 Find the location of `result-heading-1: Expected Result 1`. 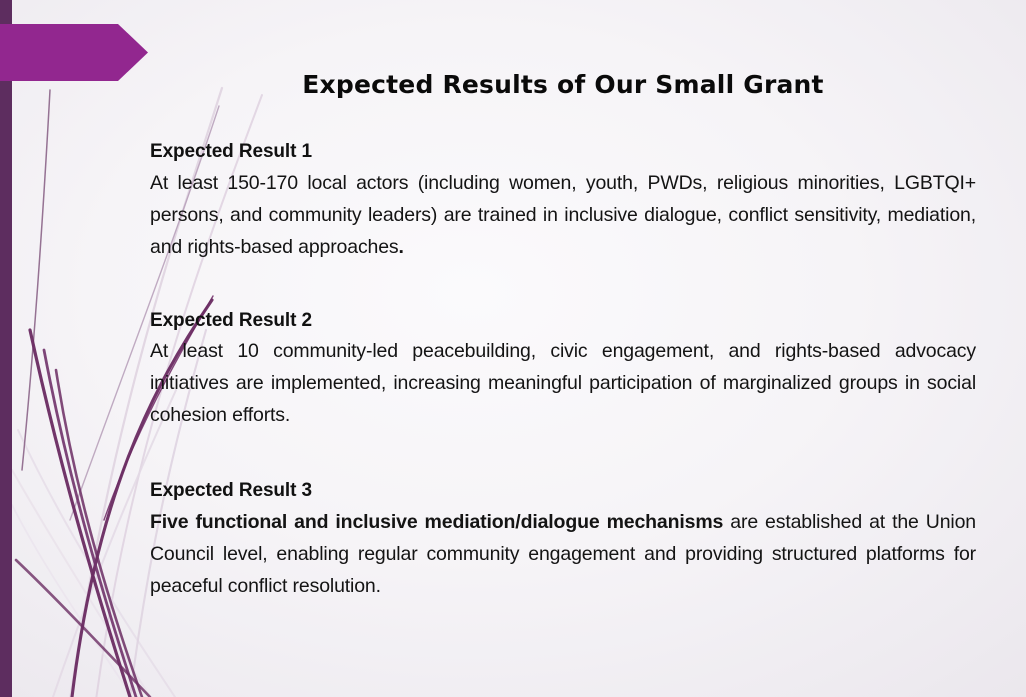

result-heading-1: Expected Result 1 is located at coordinates (231, 151).